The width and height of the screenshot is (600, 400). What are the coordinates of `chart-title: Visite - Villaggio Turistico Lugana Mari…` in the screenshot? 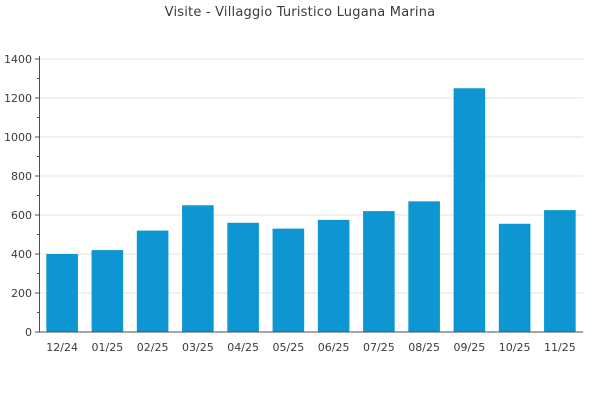 It's located at (300, 12).